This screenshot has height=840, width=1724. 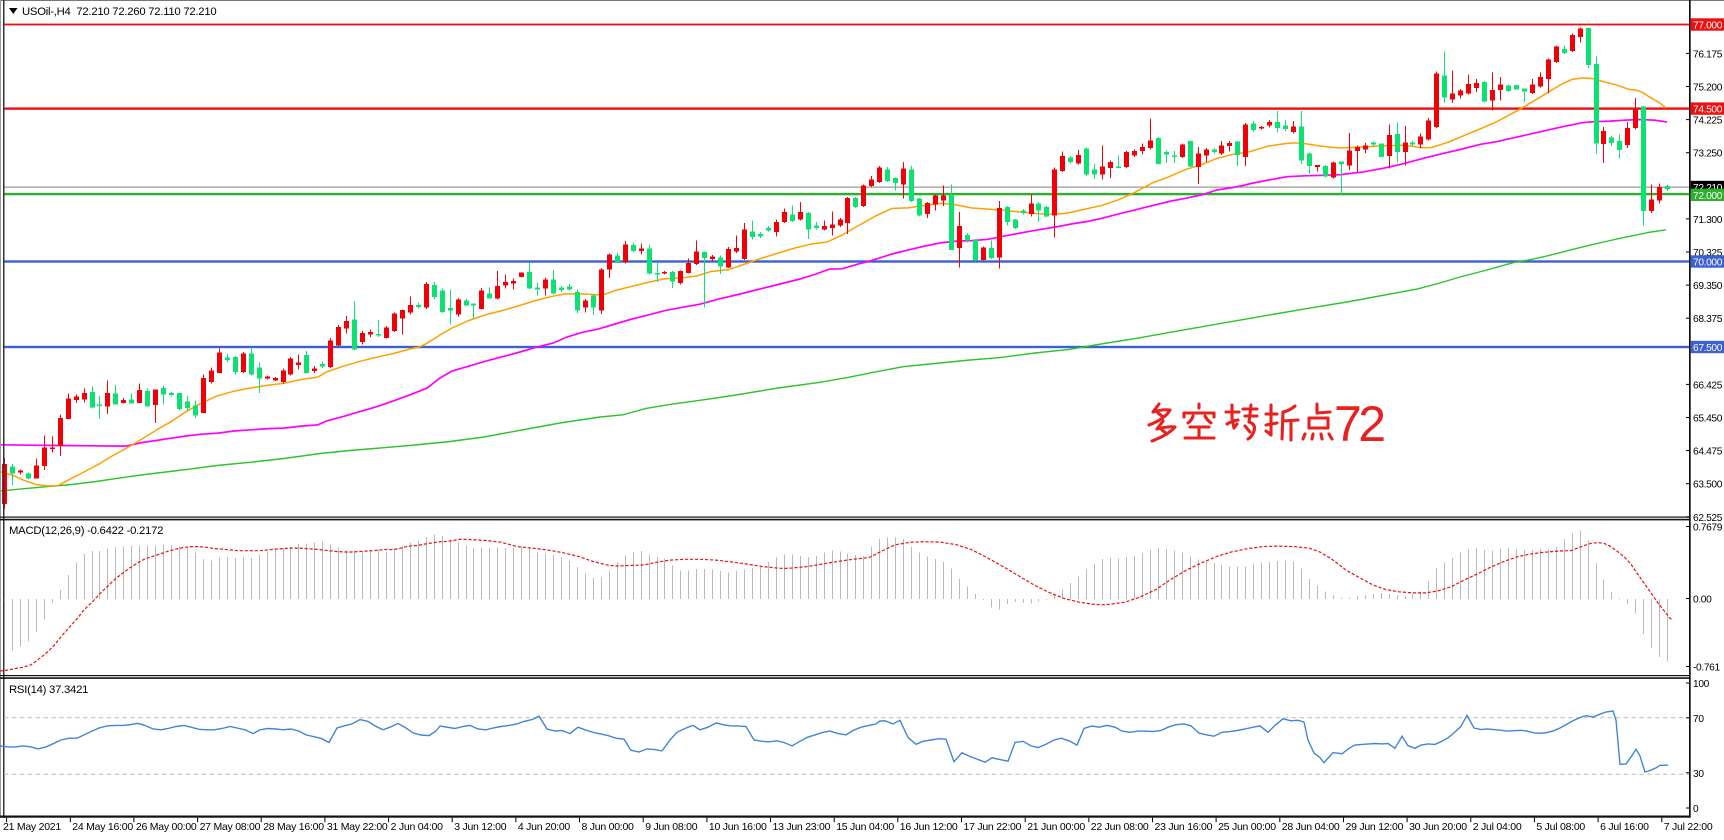 I want to click on svg-text: 0.00, so click(x=1702, y=600).